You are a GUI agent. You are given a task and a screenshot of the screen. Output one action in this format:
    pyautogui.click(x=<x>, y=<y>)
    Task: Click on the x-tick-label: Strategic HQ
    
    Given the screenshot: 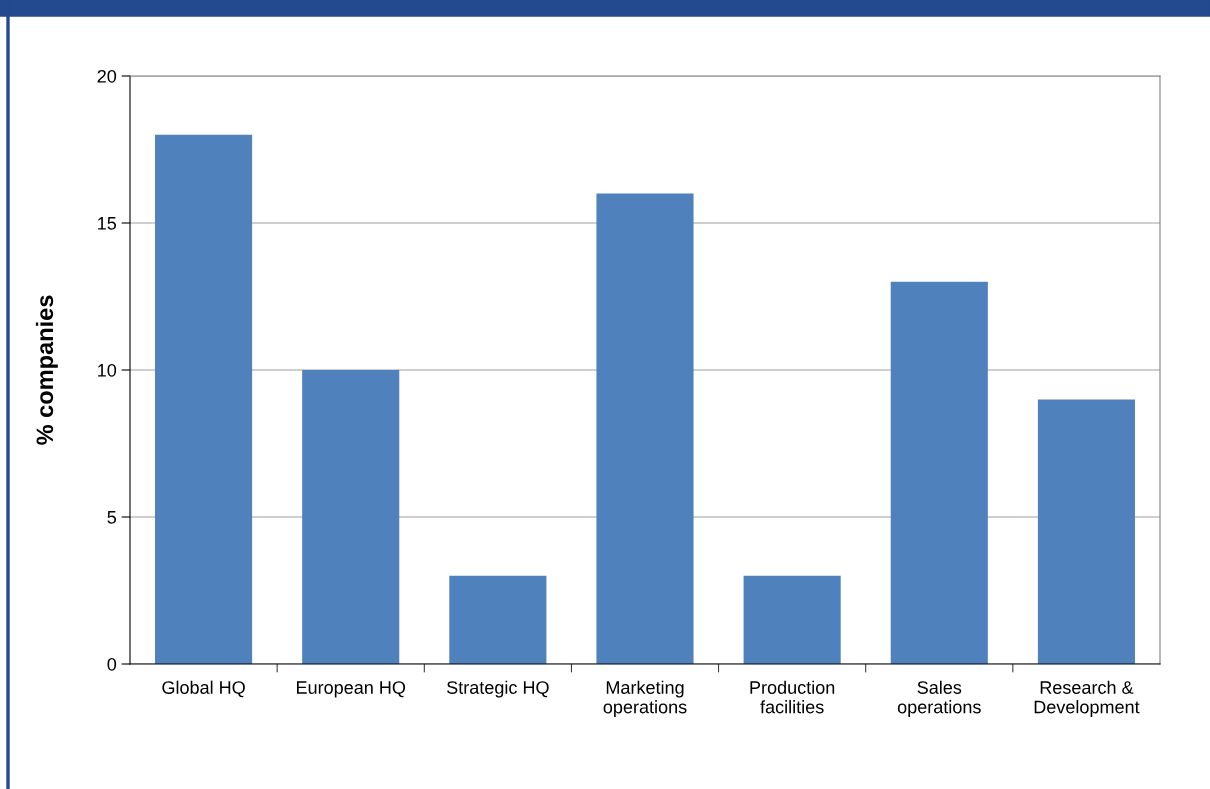 What is the action you would take?
    pyautogui.click(x=498, y=689)
    